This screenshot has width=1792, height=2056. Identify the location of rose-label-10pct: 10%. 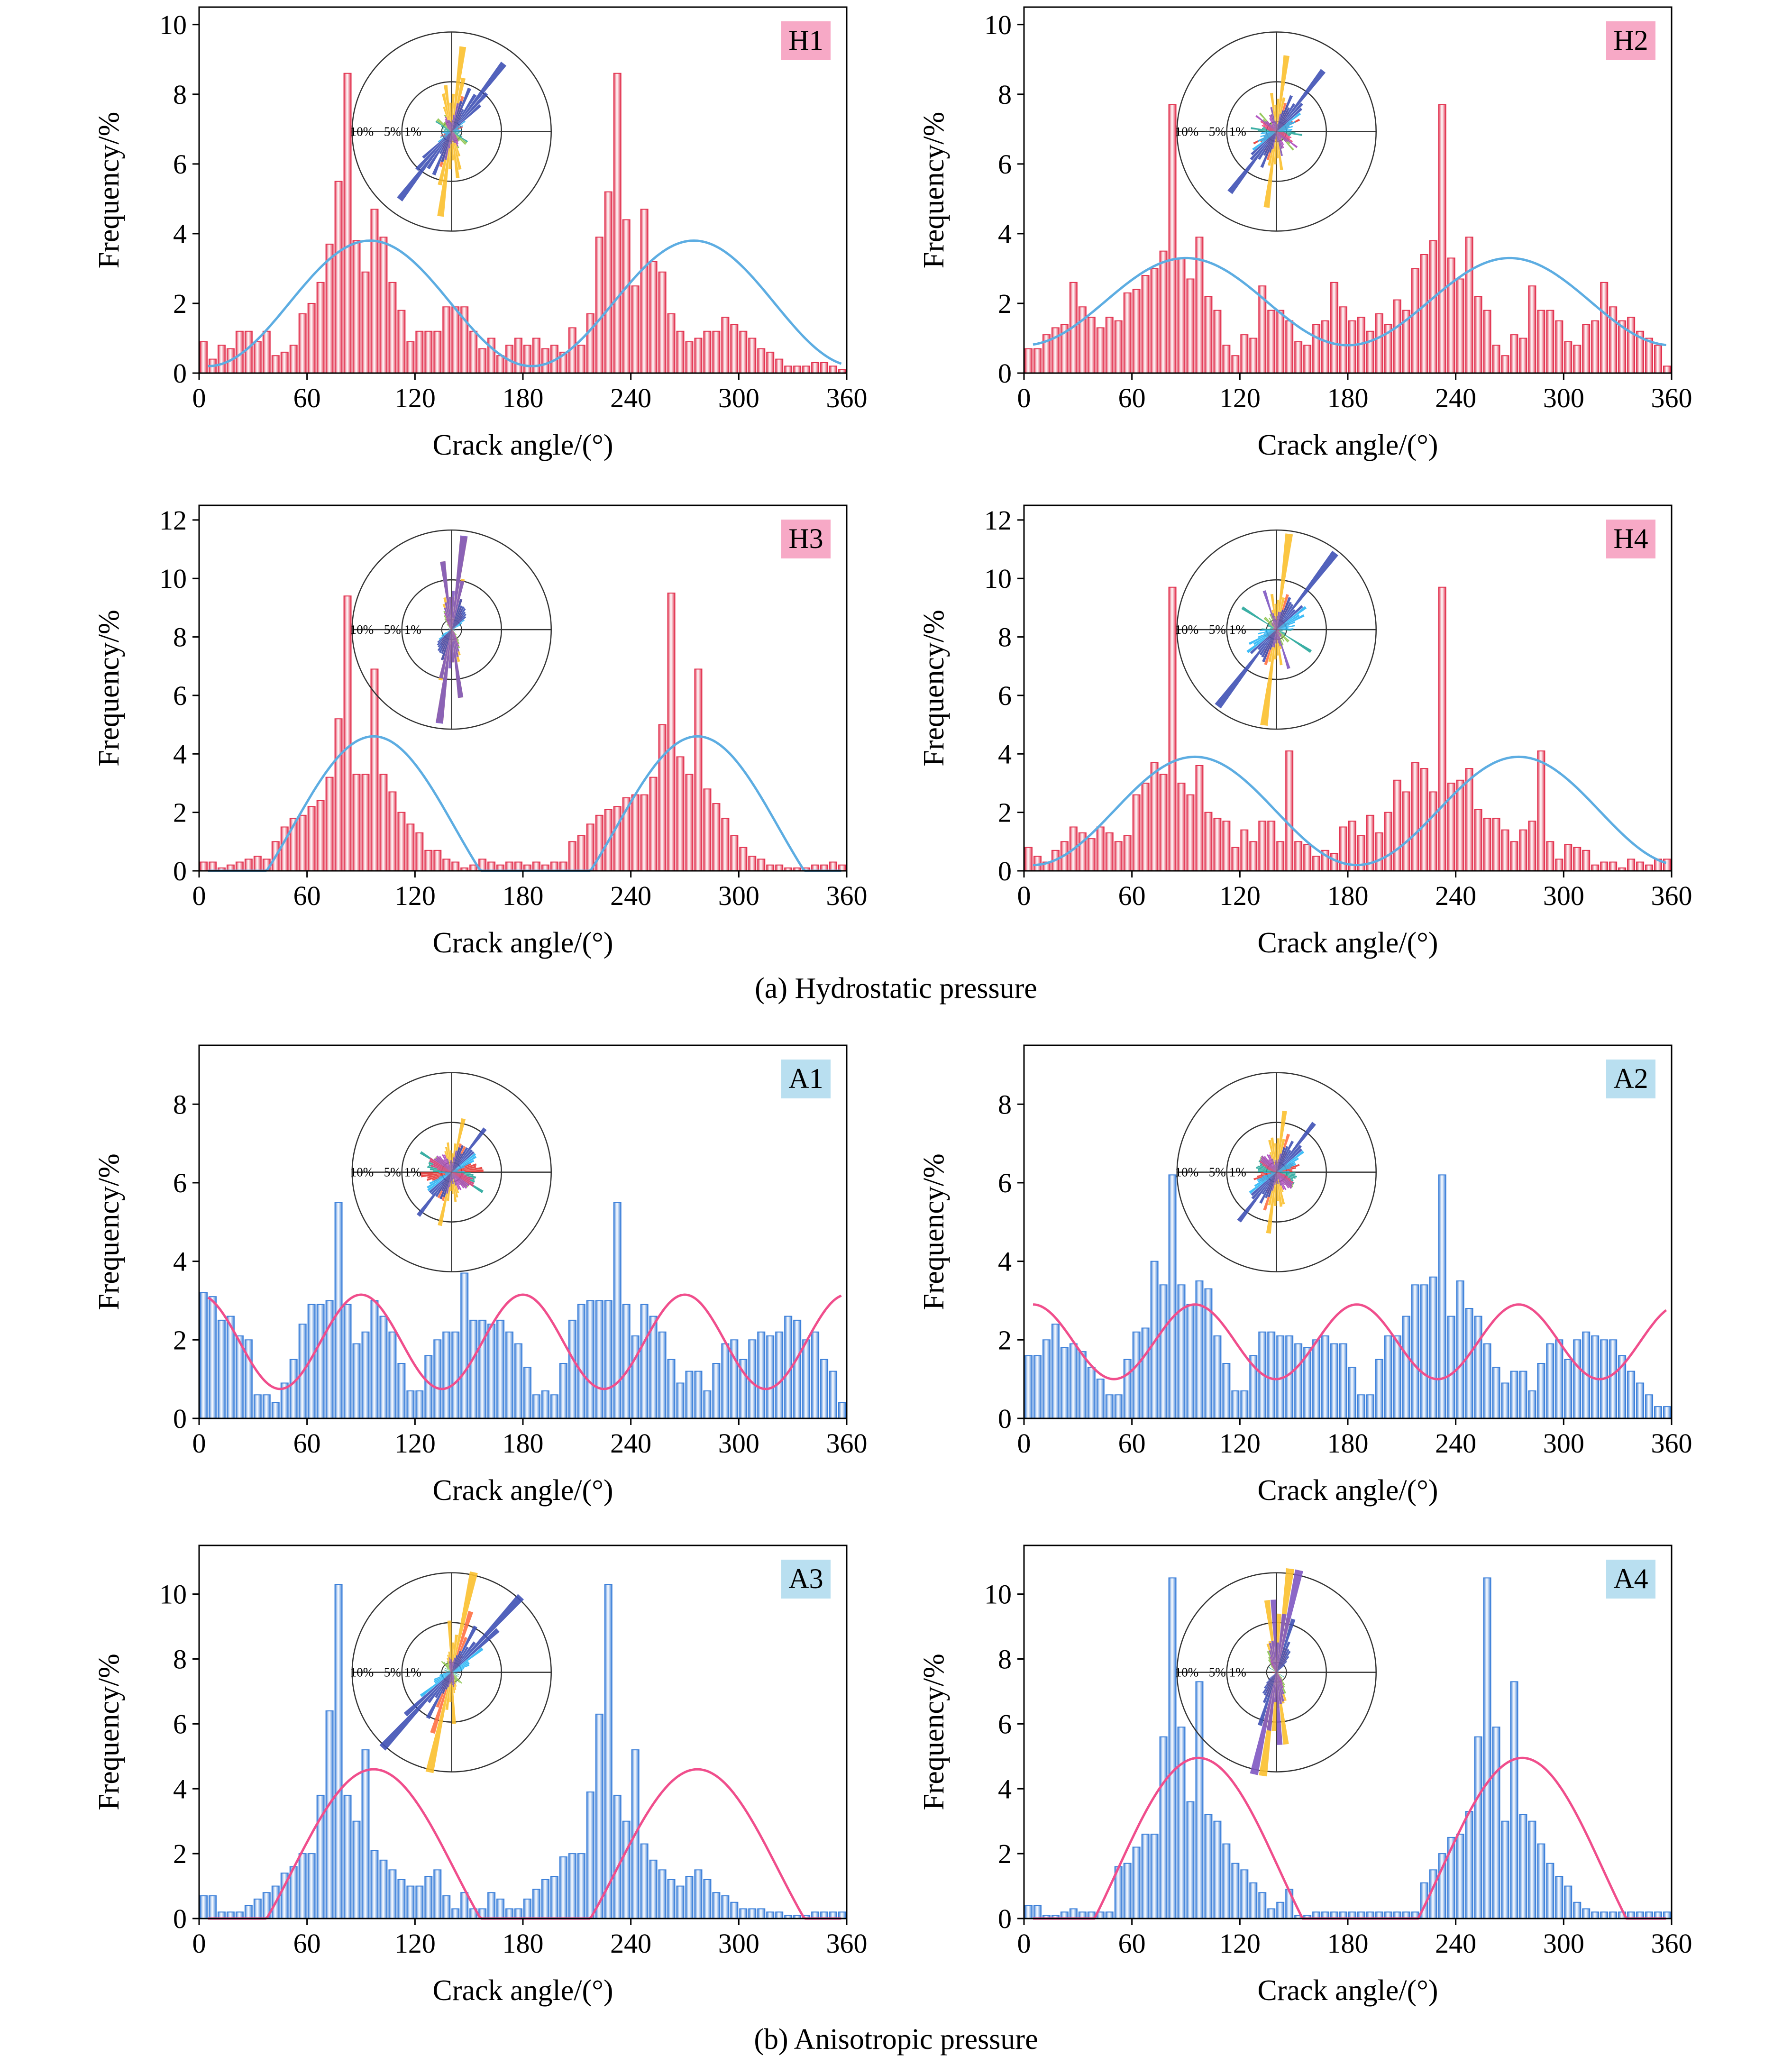
(362, 629).